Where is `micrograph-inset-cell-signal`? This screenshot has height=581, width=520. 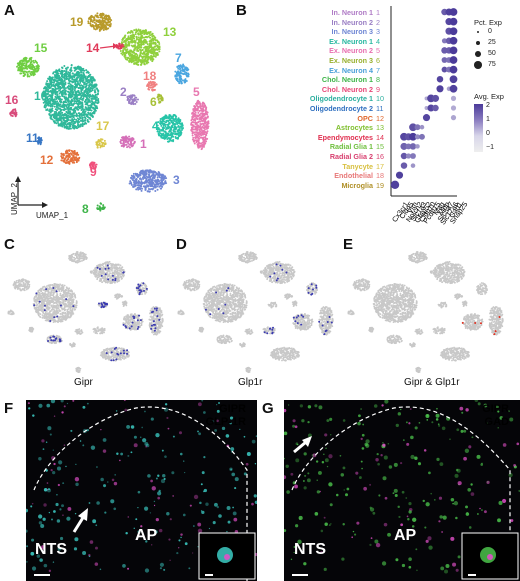
micrograph-inset-cell-signal is located at coordinates (490, 557).